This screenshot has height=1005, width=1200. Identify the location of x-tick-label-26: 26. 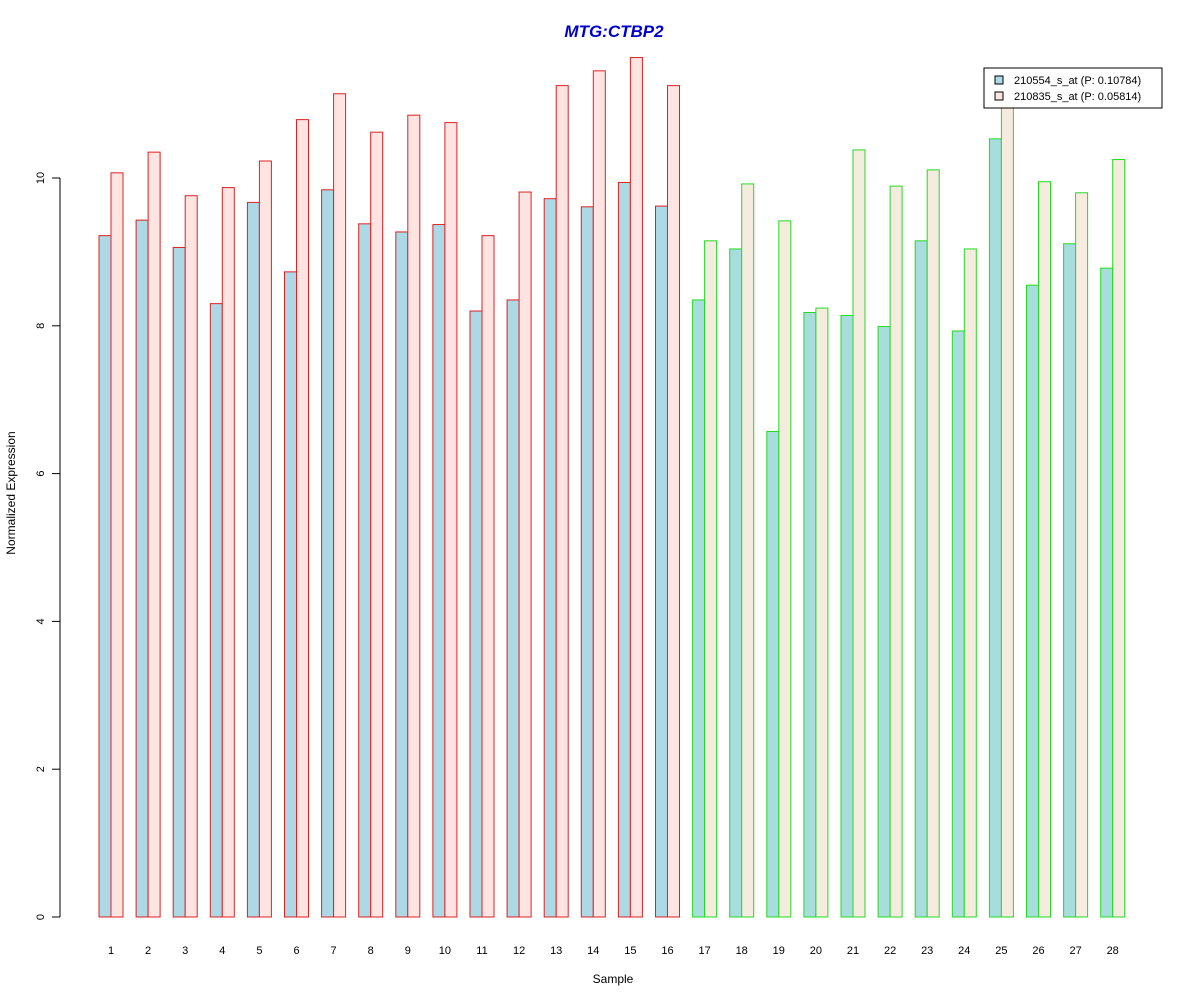
(1038, 951).